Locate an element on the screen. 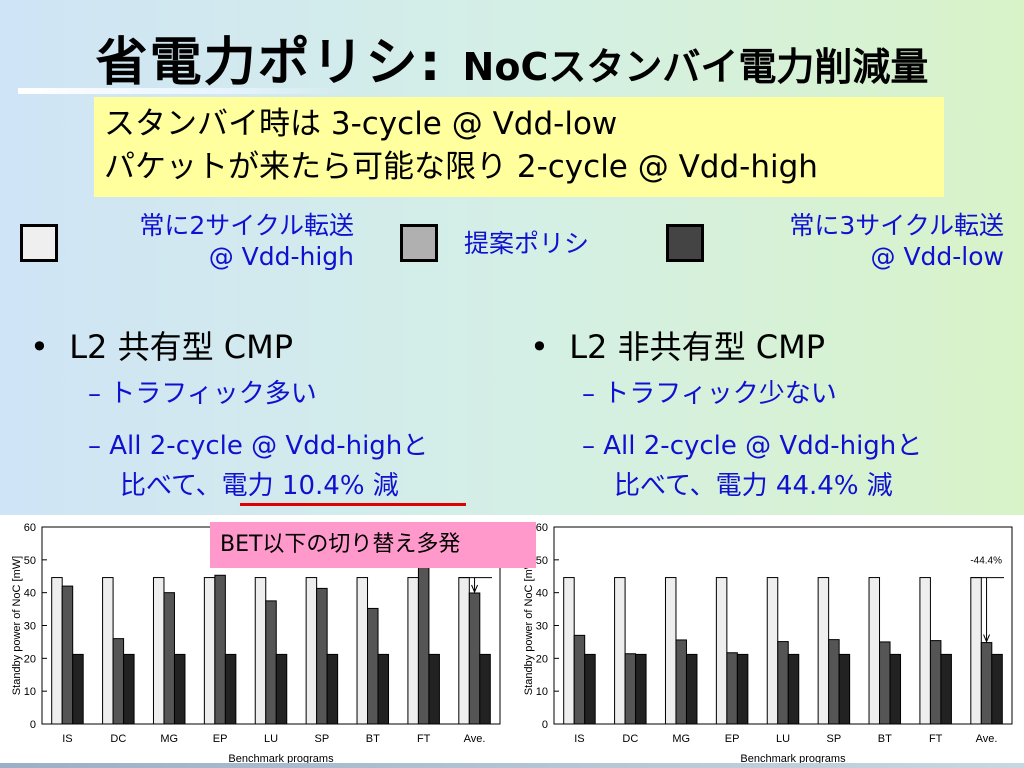  legend-label-proposed-line1: 提案ポリシ is located at coordinates (527, 243).